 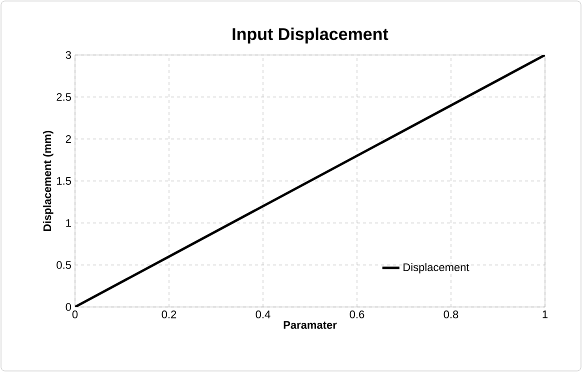 I want to click on x-tick-label: 1, so click(x=545, y=314).